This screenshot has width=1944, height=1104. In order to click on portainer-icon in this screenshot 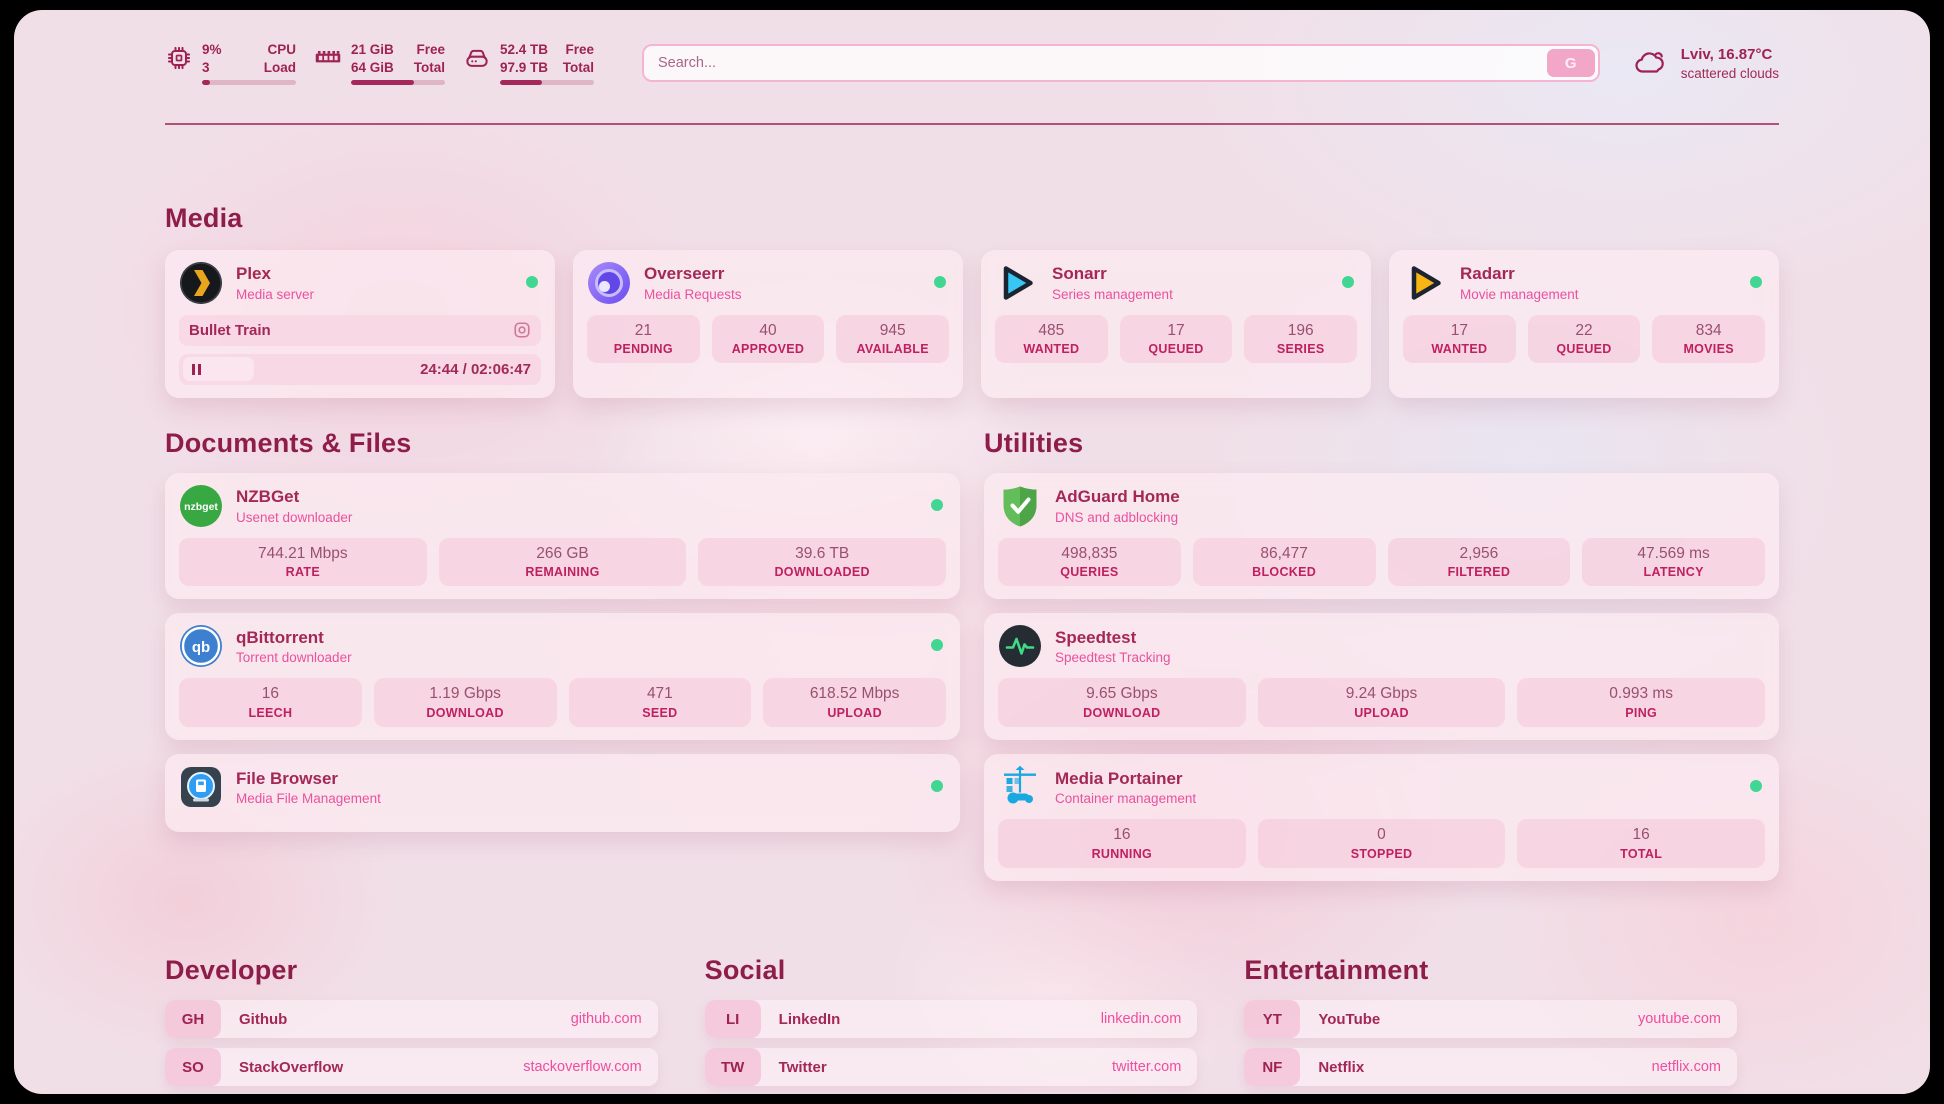, I will do `click(1020, 787)`.